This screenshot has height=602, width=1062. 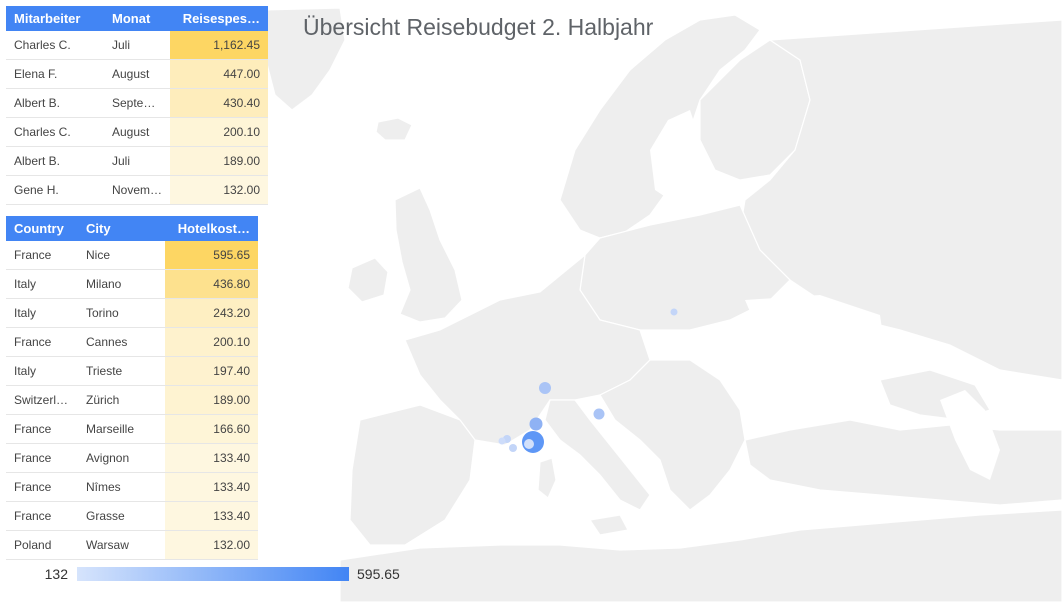 I want to click on table-row: Charles C. August 200.10, so click(x=137, y=132).